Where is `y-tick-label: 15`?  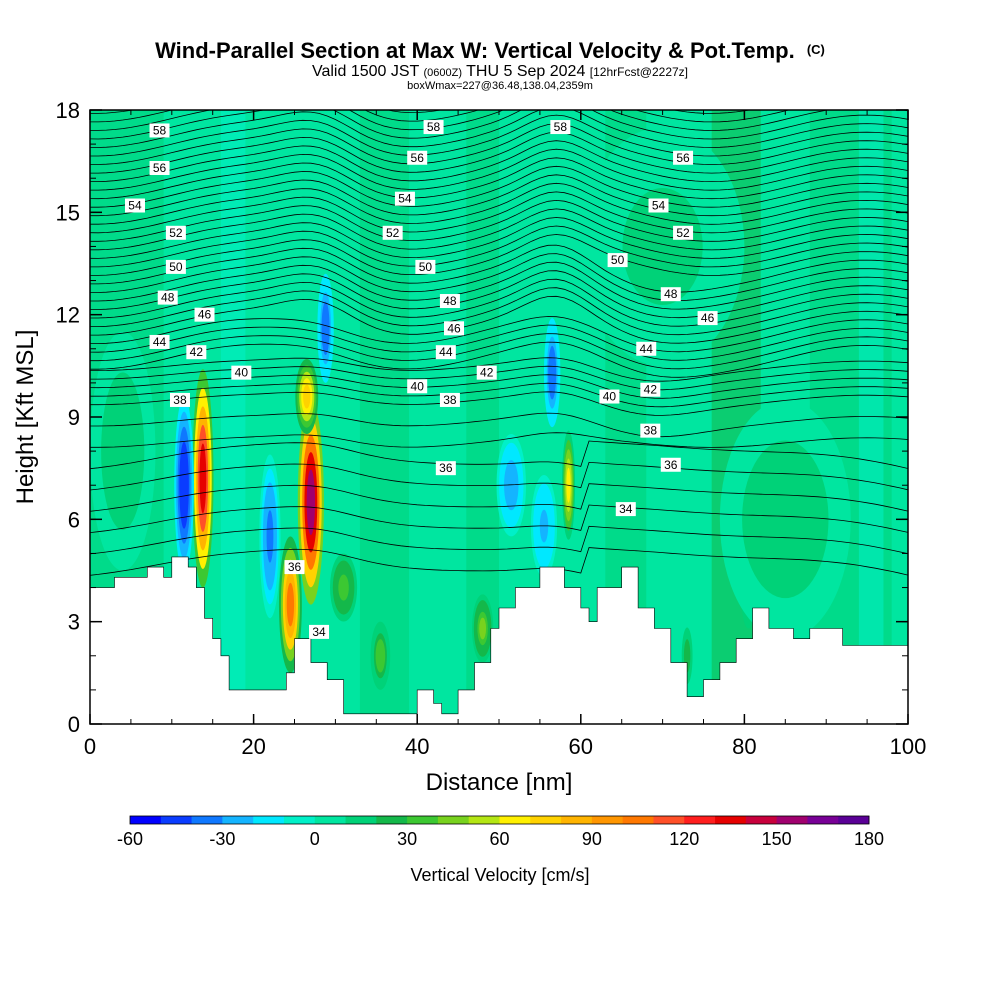
y-tick-label: 15 is located at coordinates (68, 212).